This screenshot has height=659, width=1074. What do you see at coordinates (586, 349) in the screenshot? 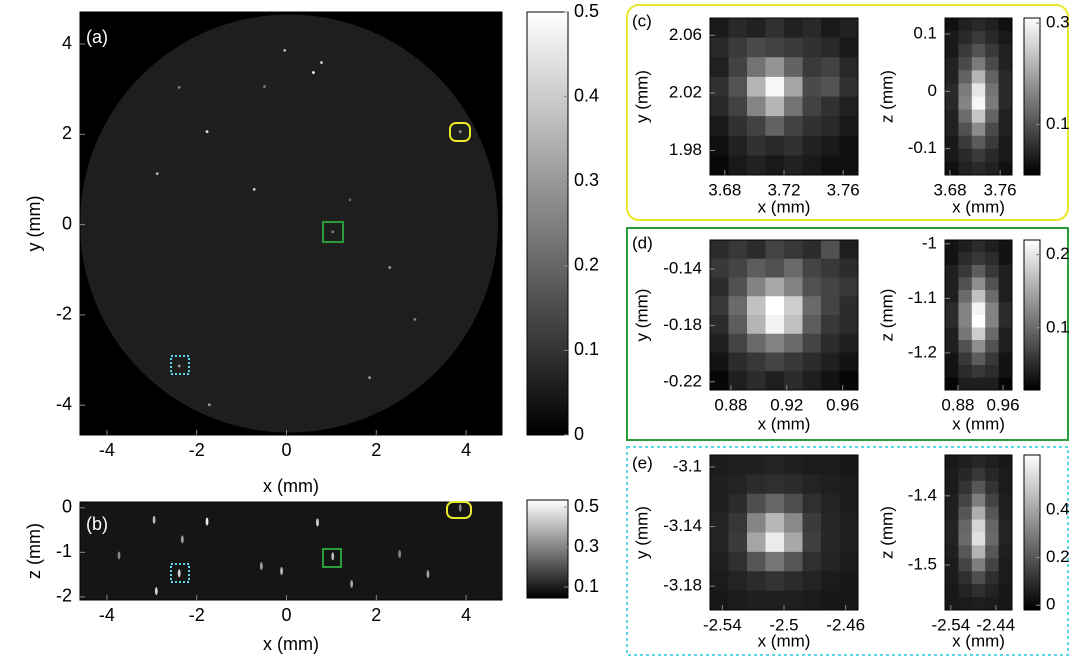
I see `colorbar-tick-label: 0.1` at bounding box center [586, 349].